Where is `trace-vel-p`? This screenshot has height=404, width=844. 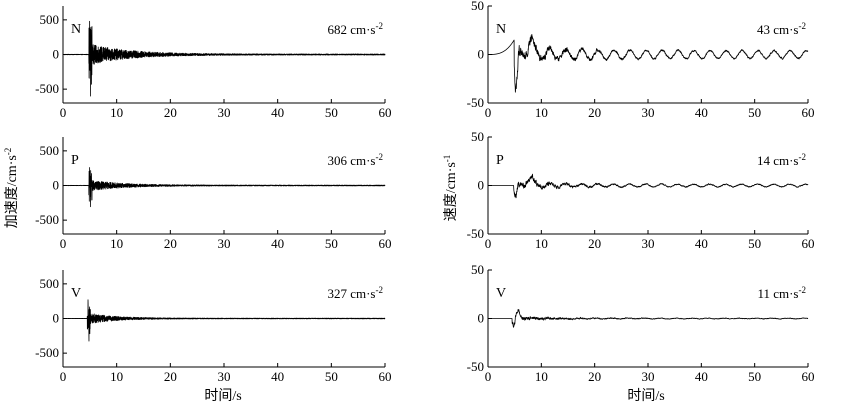
trace-vel-p is located at coordinates (648, 186).